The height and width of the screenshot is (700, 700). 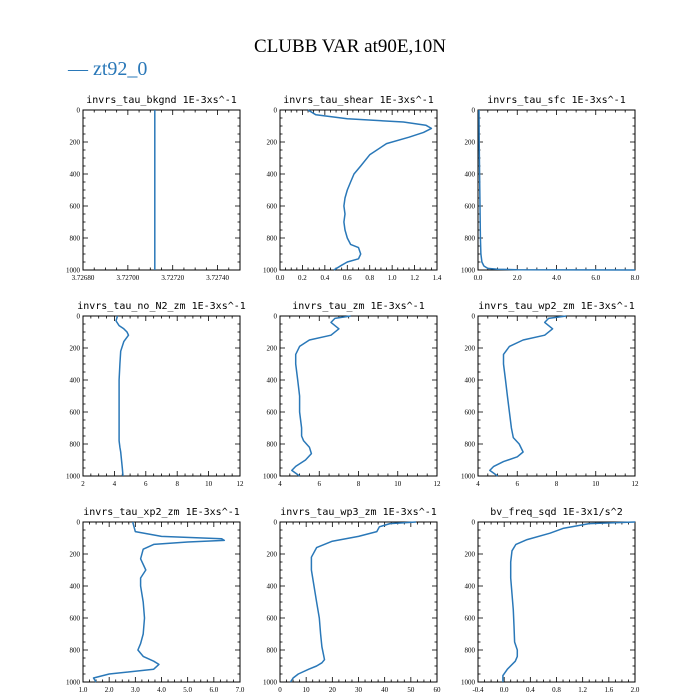 I want to click on x-tick-label: 1.0, so click(x=392, y=278).